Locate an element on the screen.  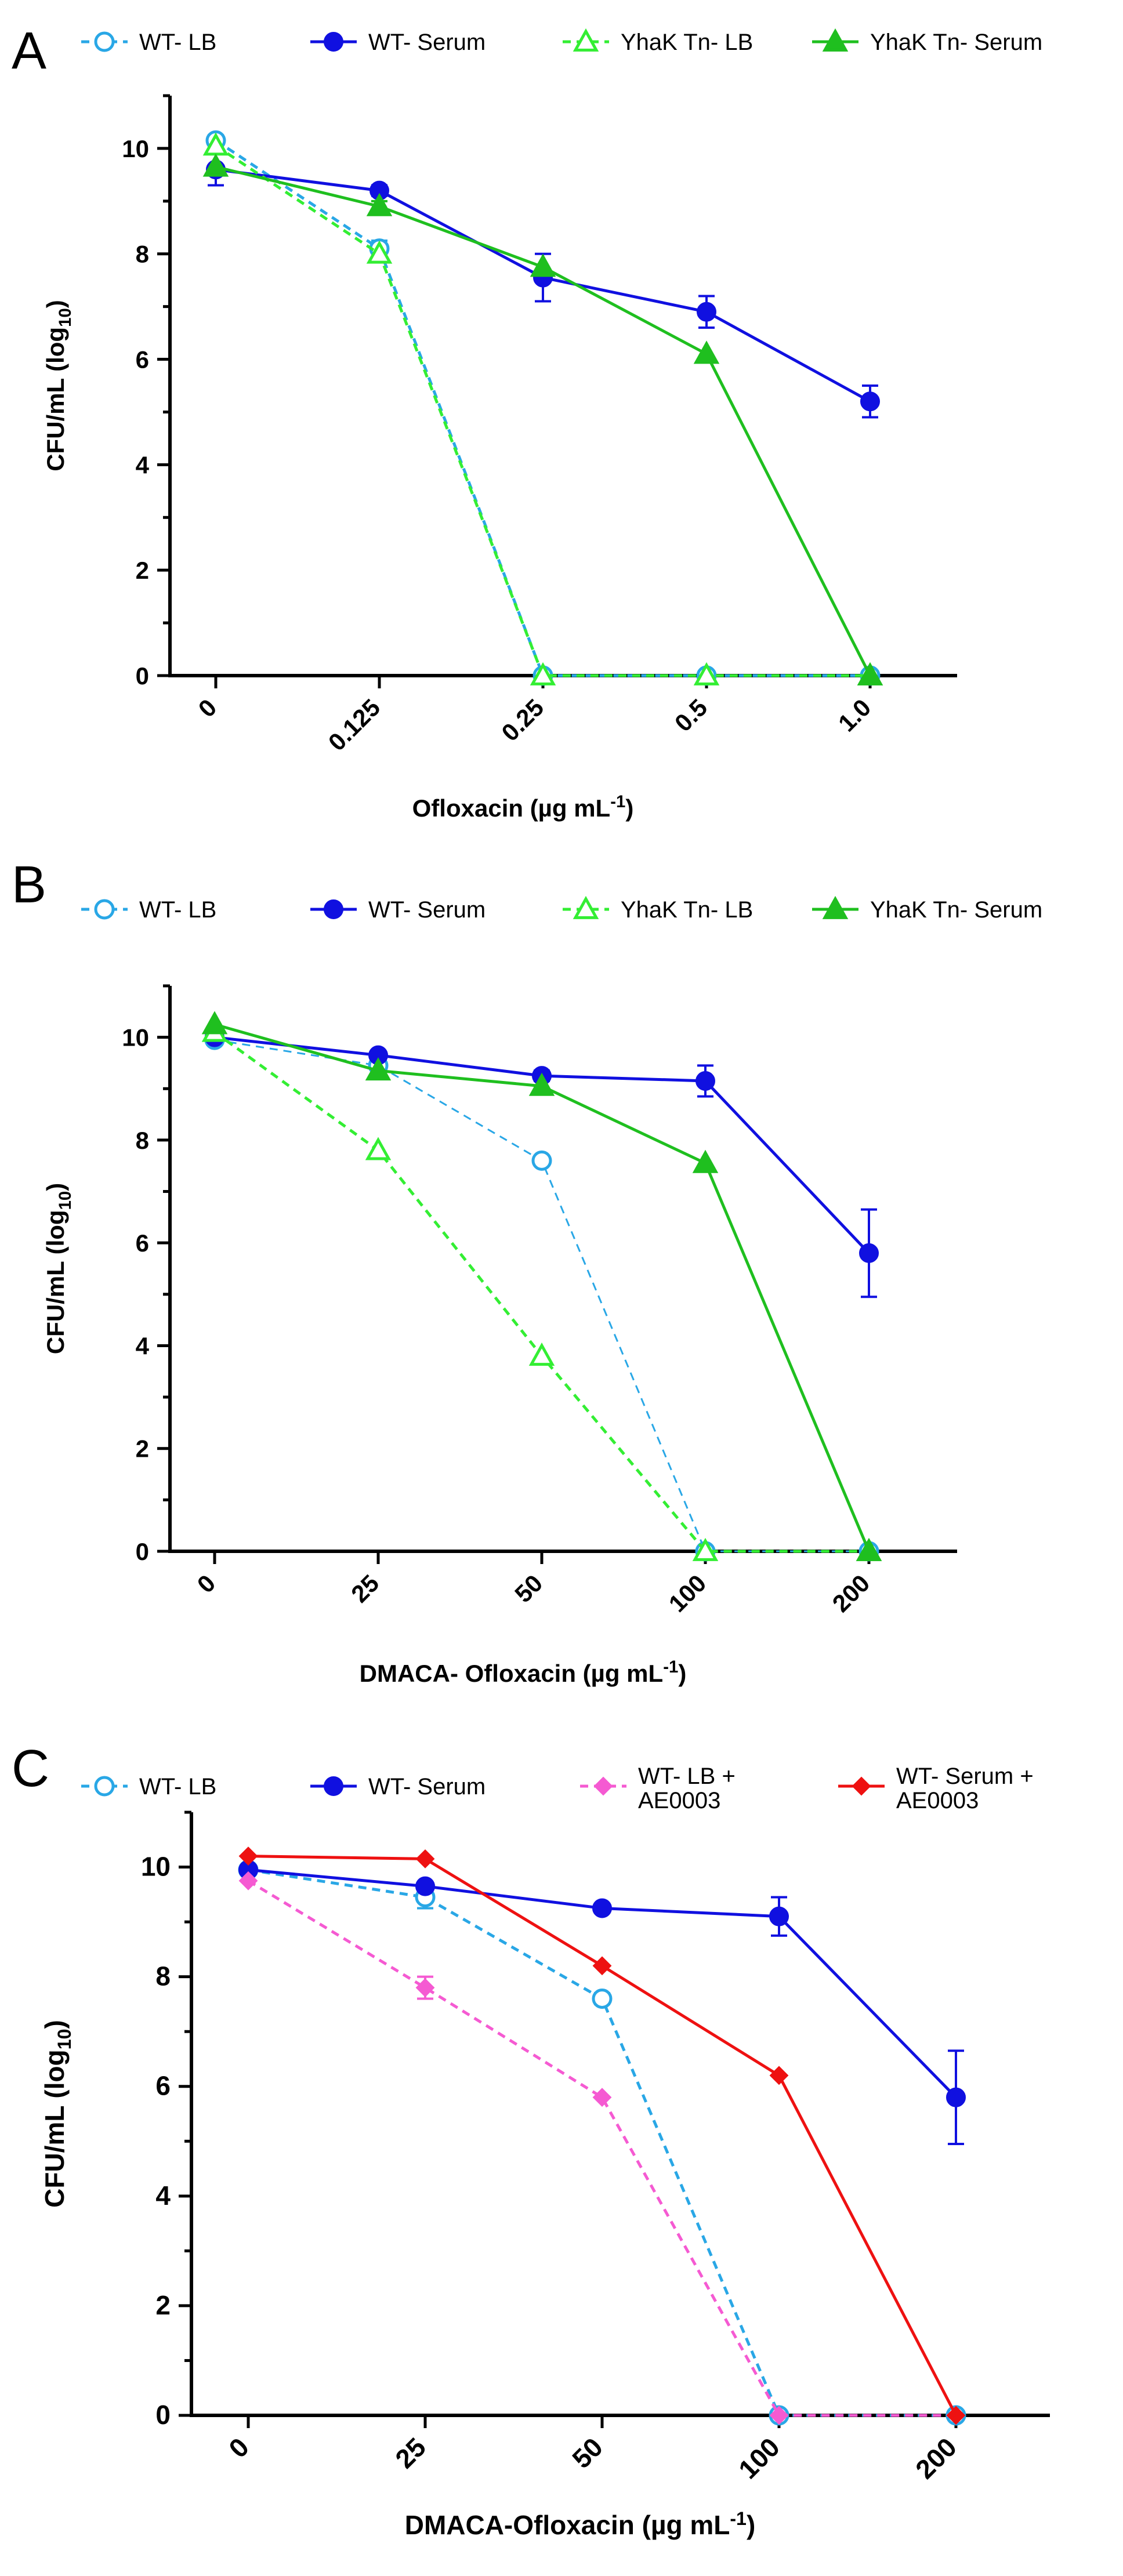
legend-item: WT- Serum is located at coordinates (398, 910).